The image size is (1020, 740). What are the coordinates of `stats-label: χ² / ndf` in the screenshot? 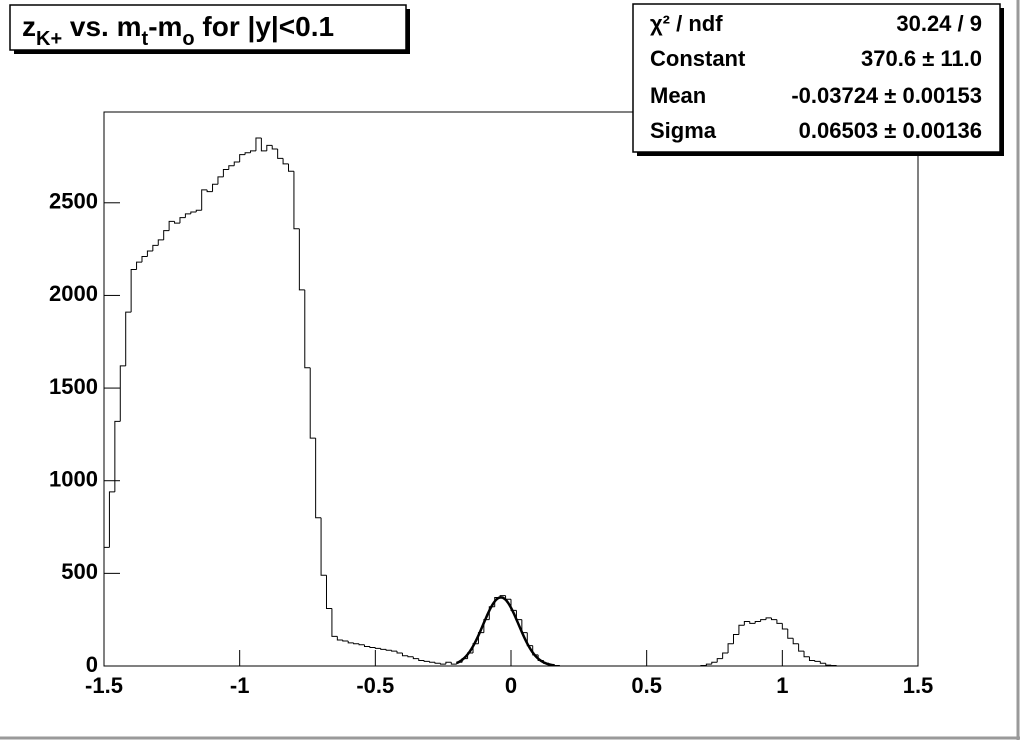 It's located at (686, 23).